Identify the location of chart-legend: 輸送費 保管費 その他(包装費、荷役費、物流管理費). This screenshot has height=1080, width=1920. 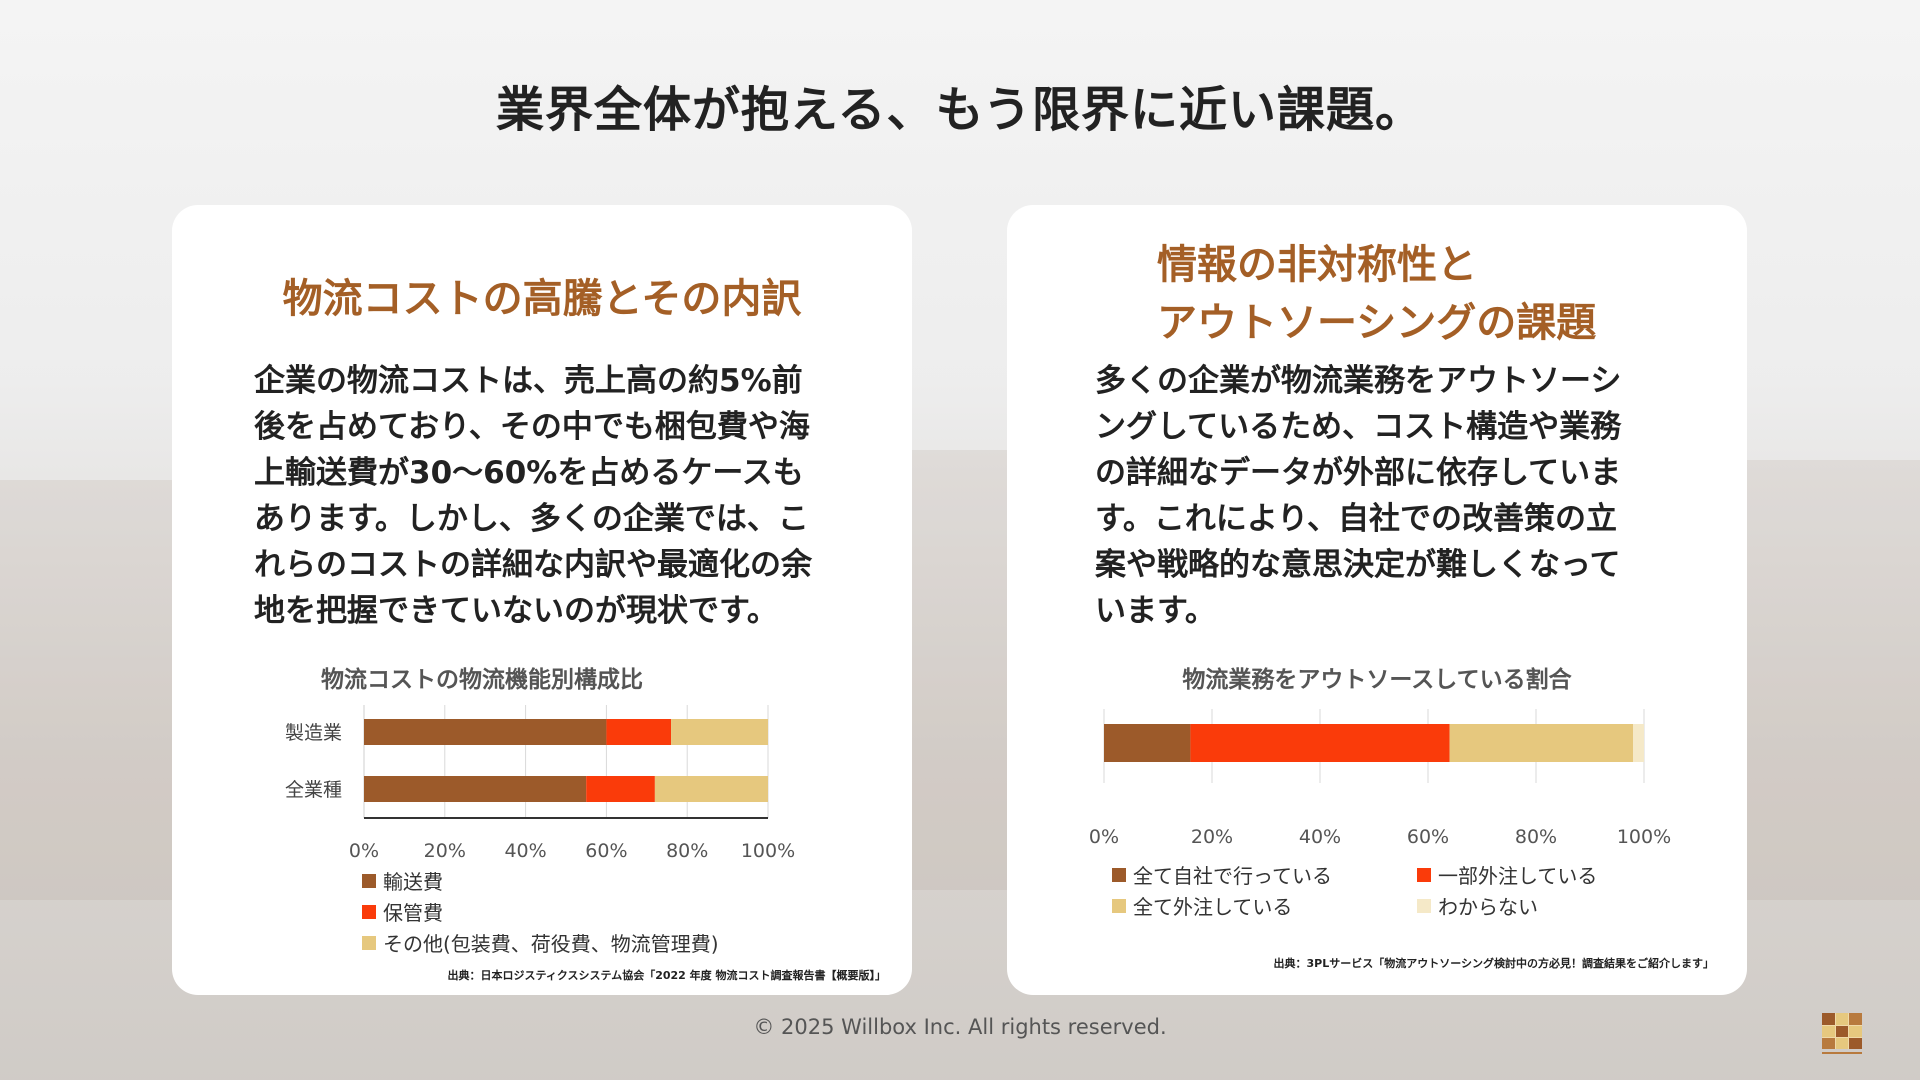
(540, 911).